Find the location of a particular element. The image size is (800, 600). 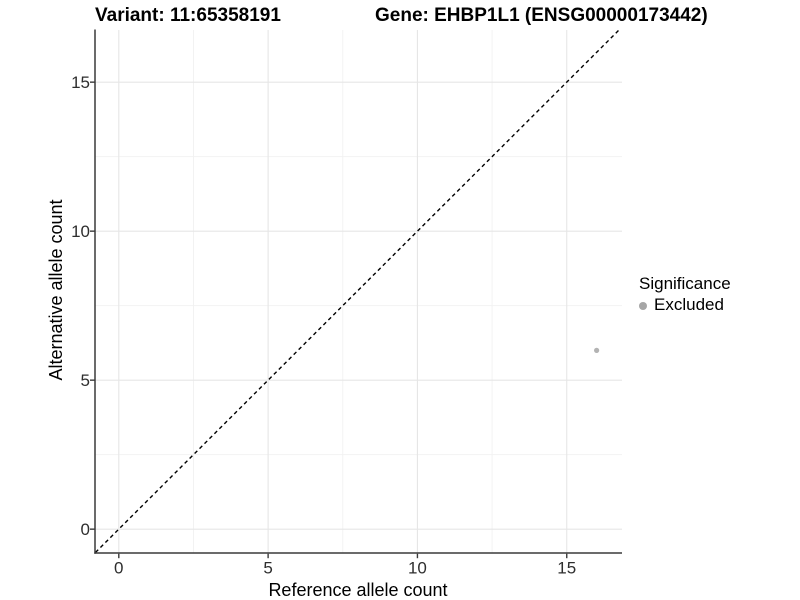

data-point is located at coordinates (597, 350).